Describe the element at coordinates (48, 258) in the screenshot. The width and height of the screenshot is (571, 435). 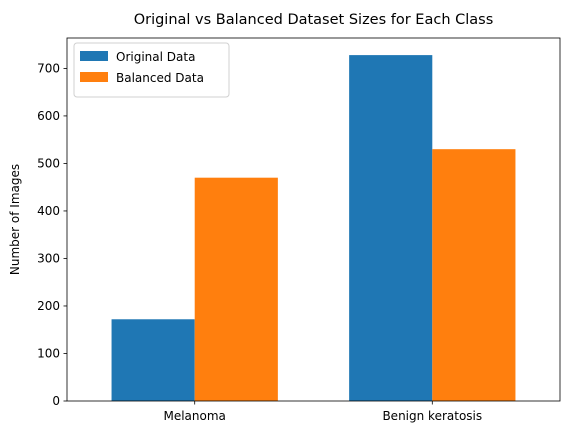
I see `y-tick-label: 300` at that location.